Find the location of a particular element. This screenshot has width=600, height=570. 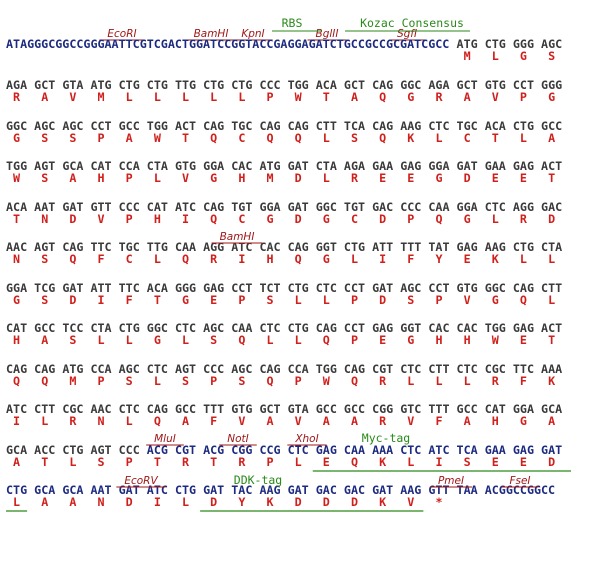

codon: CAA is located at coordinates (241, 328).